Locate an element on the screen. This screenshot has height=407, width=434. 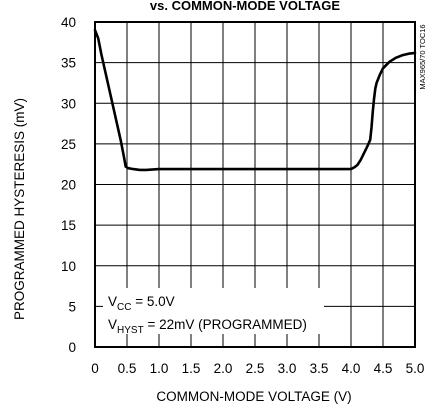
x-tick-label: 4.5 is located at coordinates (383, 368).